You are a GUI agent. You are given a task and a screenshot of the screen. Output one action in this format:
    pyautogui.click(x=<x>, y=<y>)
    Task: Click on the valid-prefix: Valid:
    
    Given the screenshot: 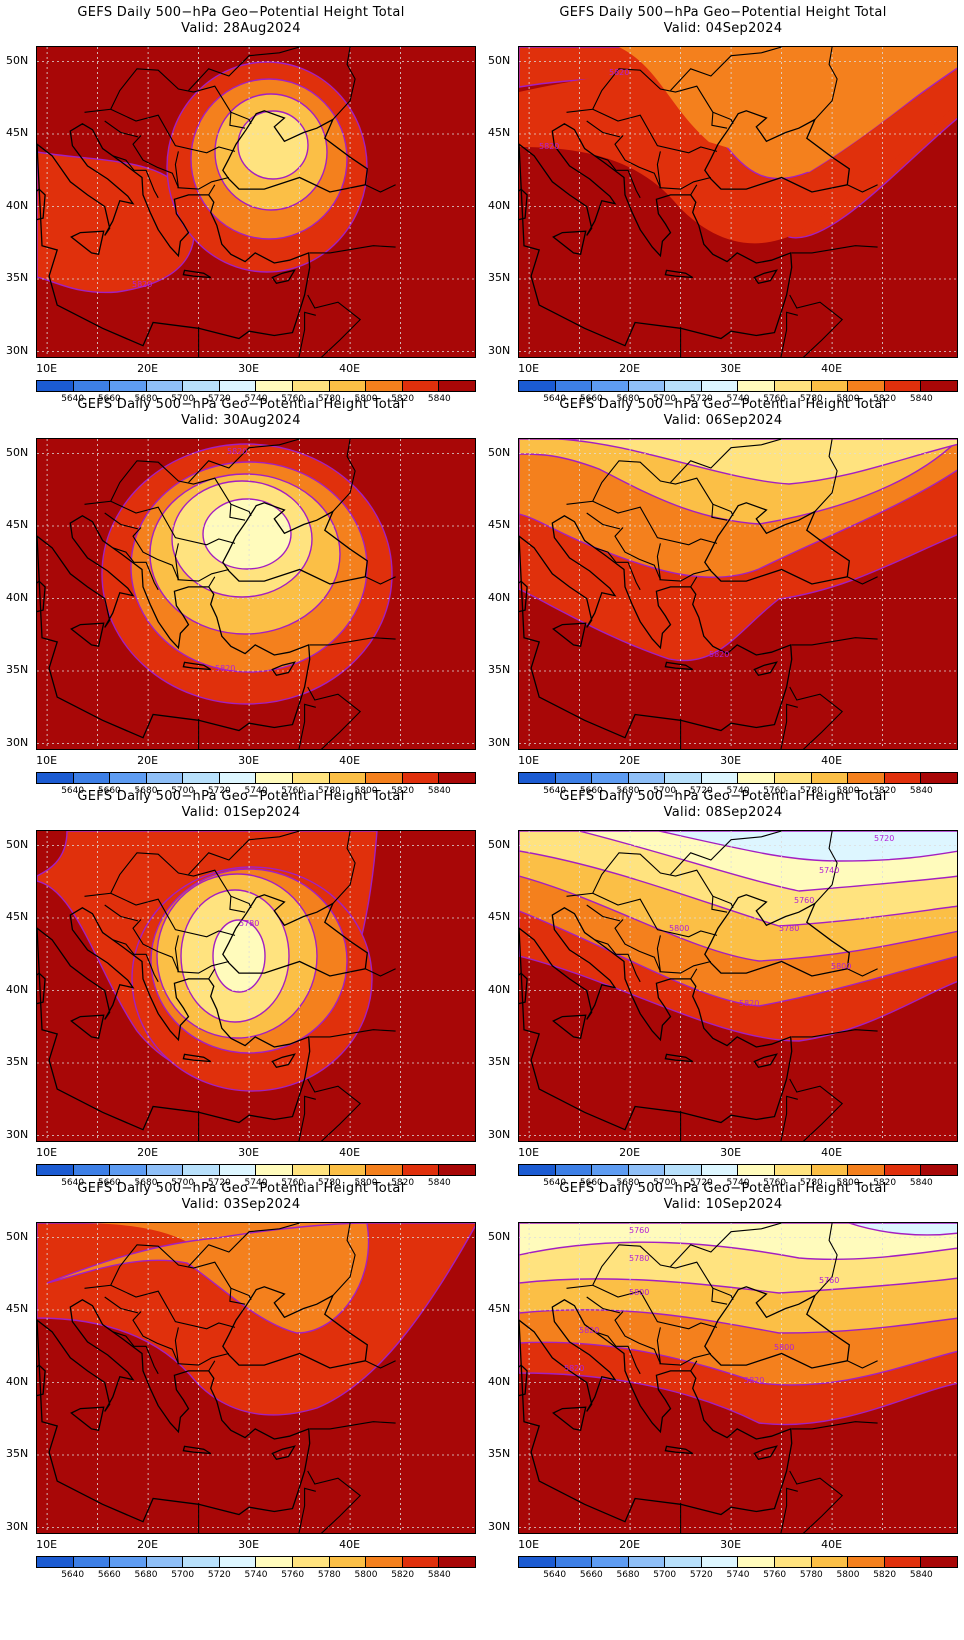 What is the action you would take?
    pyautogui.click(x=202, y=812)
    